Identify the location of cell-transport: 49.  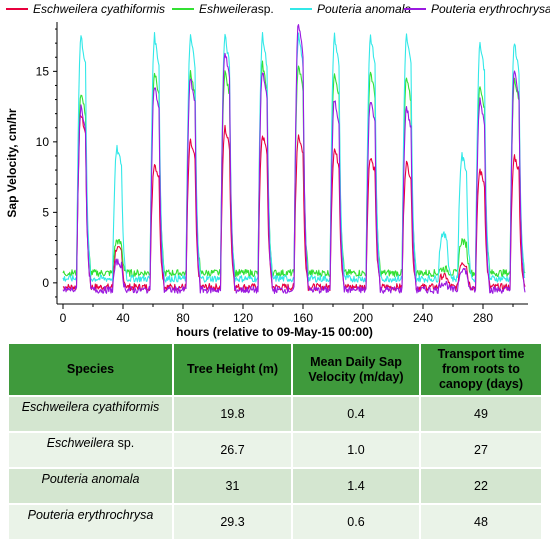
(481, 414).